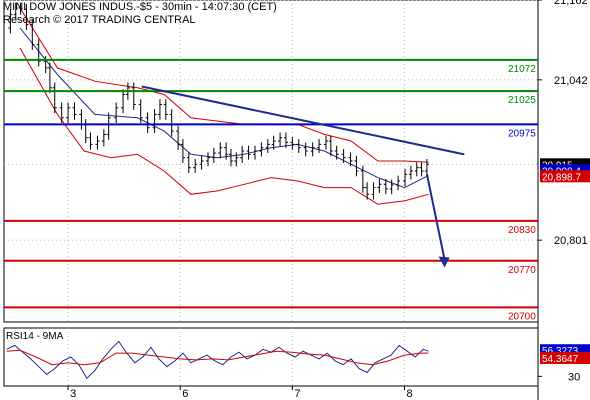  Describe the element at coordinates (303, 120) in the screenshot. I see `resistance-trendline` at that location.